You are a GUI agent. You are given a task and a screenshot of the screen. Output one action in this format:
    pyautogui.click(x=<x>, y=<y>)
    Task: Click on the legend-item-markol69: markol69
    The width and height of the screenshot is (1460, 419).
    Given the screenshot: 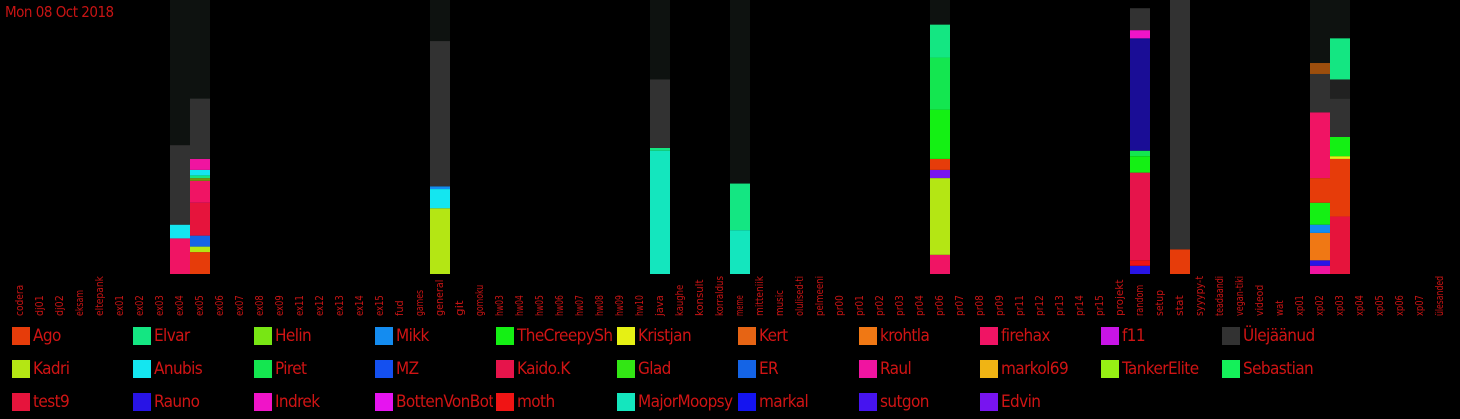 What is the action you would take?
    pyautogui.click(x=1039, y=369)
    